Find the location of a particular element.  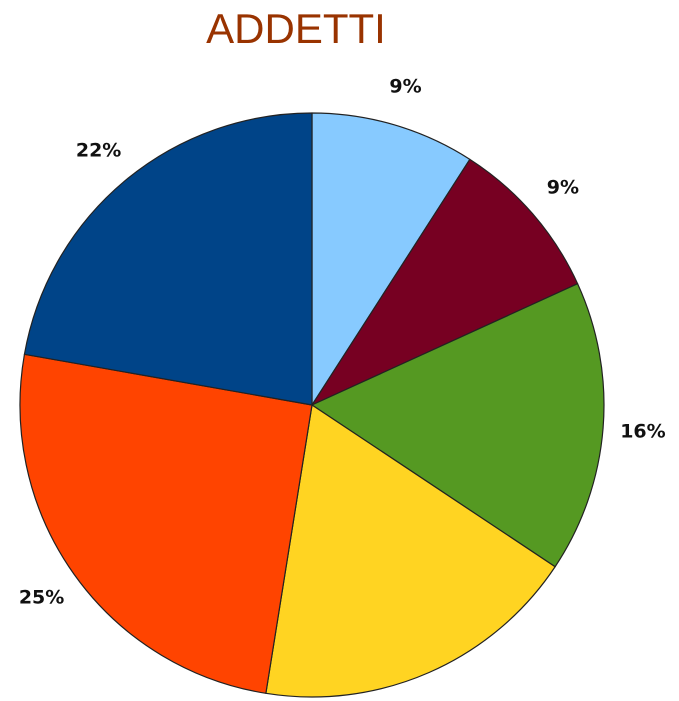

chart-title: ADDETTI is located at coordinates (296, 28).